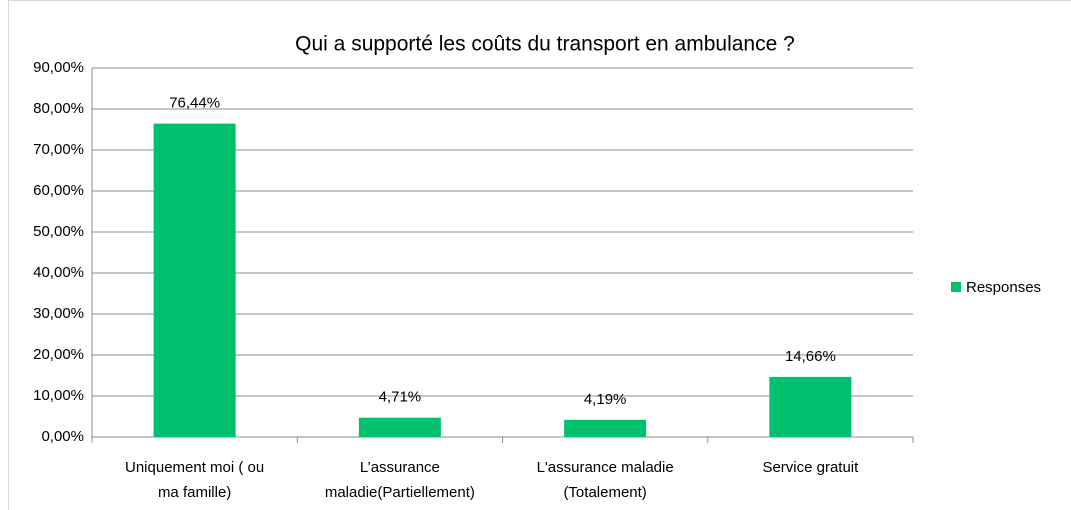 The width and height of the screenshot is (1071, 510). Describe the element at coordinates (58, 67) in the screenshot. I see `y-tick-label: 90,00%` at that location.